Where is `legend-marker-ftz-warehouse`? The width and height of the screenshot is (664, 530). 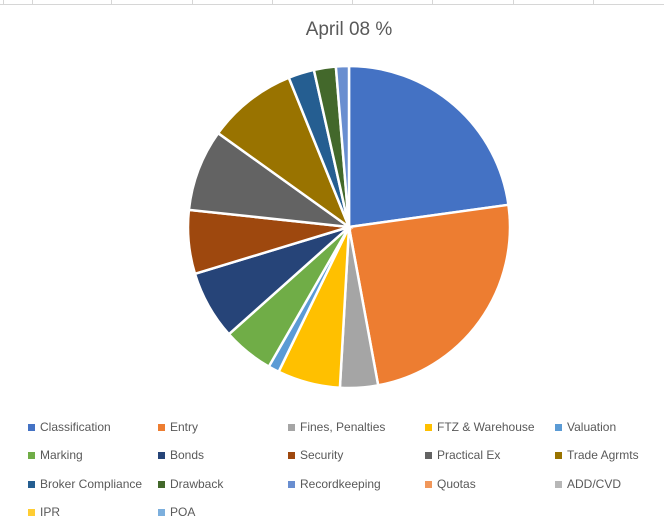
legend-marker-ftz-warehouse is located at coordinates (428, 427).